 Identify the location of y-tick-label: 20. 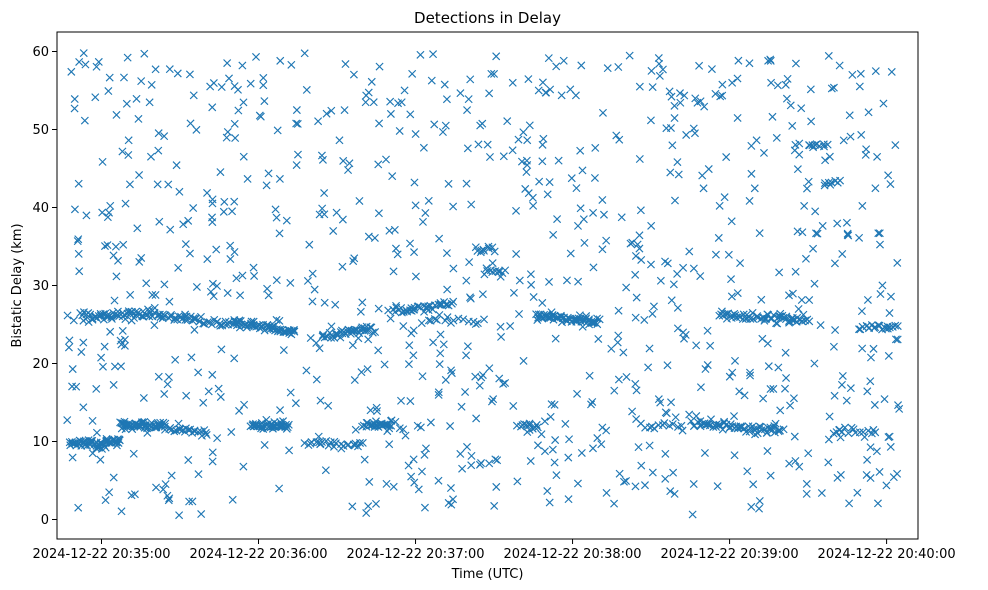
(40, 364).